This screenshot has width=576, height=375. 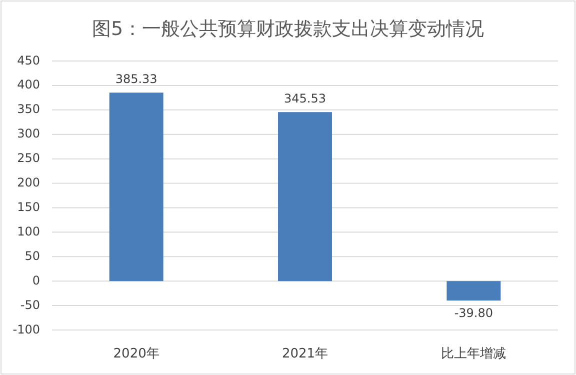 I want to click on x-tick-label: 比上年增减, so click(x=473, y=354).